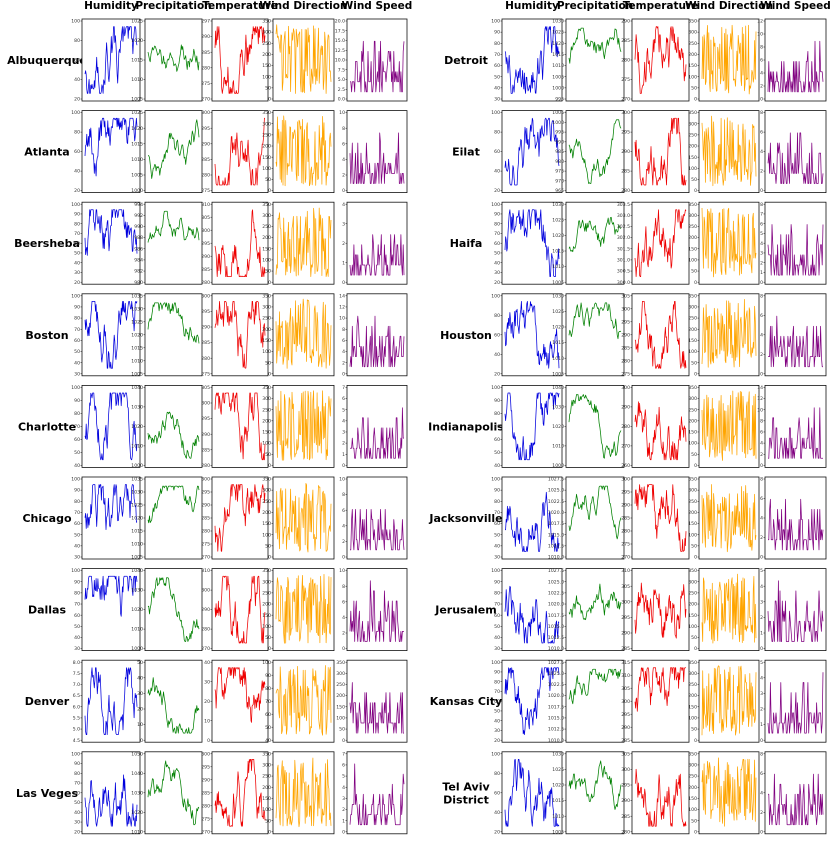 The height and width of the screenshot is (846, 830). Describe the element at coordinates (205, 205) in the screenshot. I see `tick-label: 310` at that location.